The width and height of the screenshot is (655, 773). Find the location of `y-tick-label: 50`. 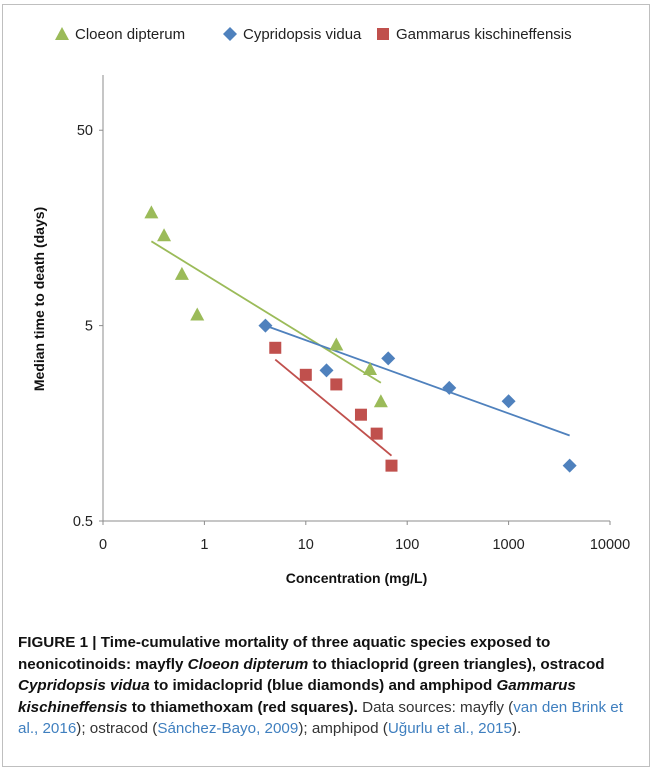

y-tick-label: 50 is located at coordinates (85, 131).